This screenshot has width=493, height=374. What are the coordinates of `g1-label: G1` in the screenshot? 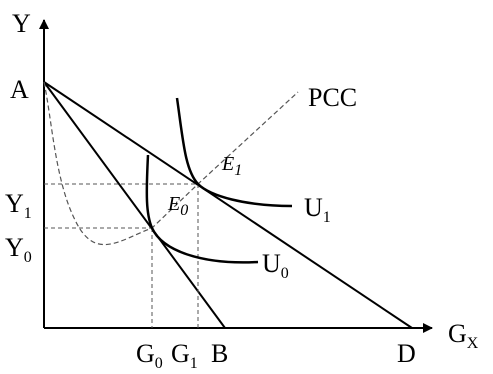 It's located at (184, 355).